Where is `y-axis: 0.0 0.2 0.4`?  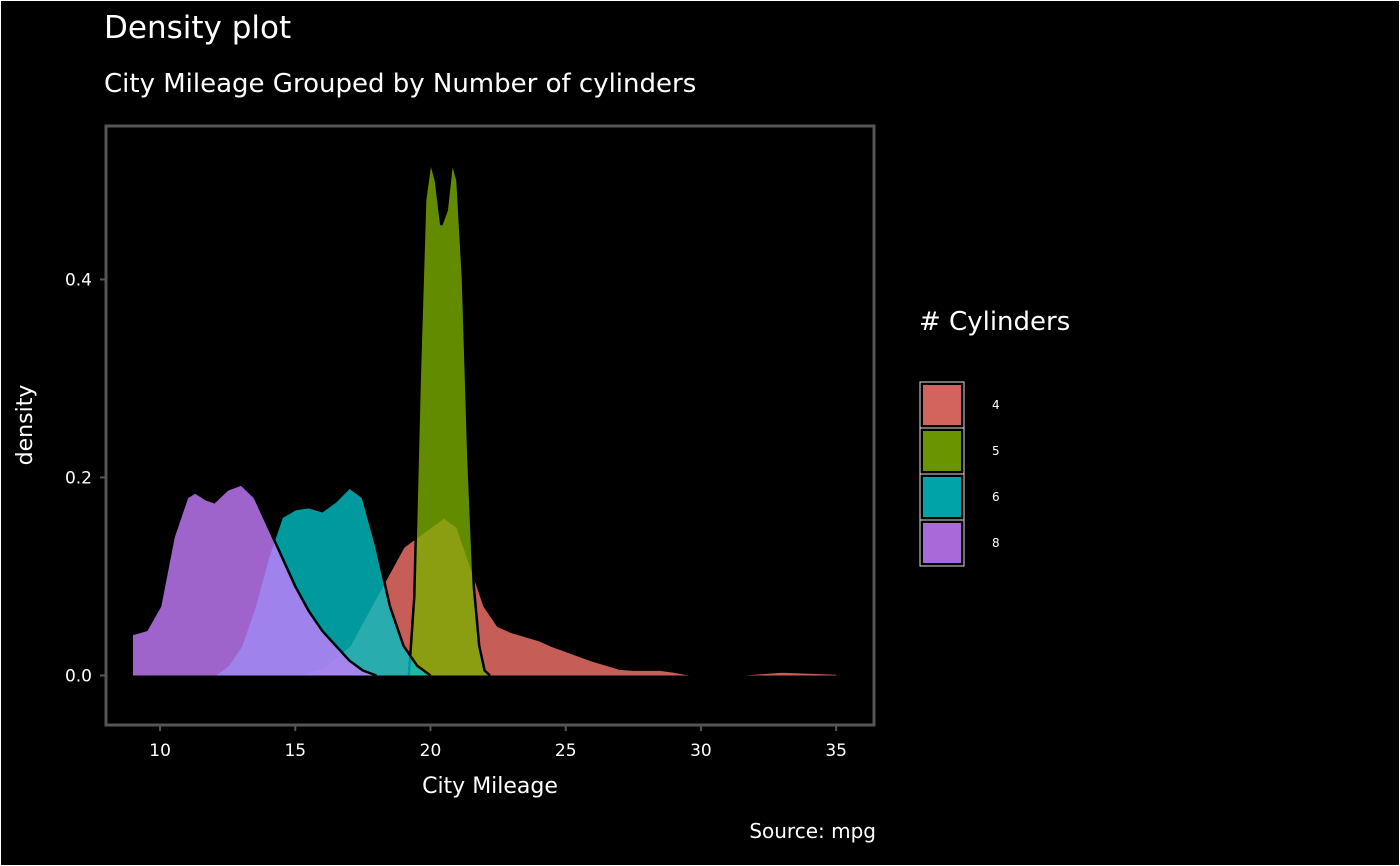 y-axis: 0.0 0.2 0.4 is located at coordinates (85, 478).